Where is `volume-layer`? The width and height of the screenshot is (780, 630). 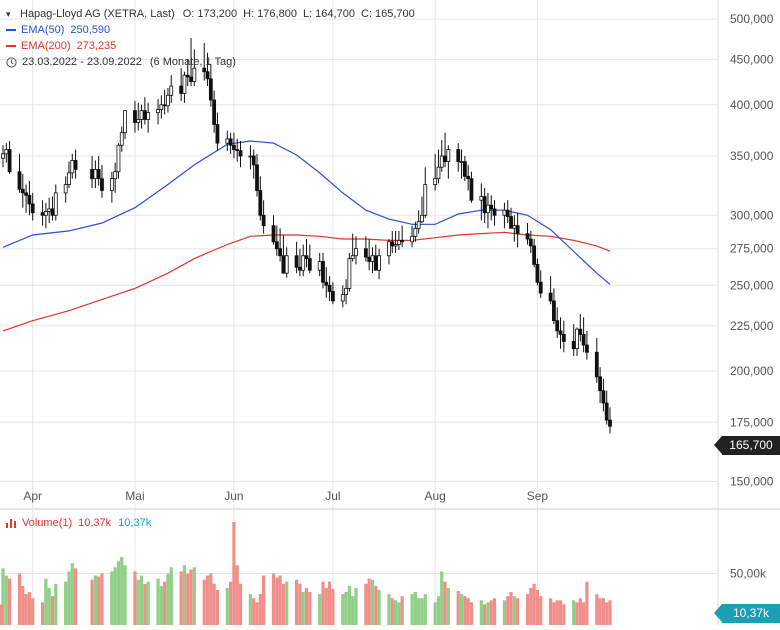
volume-layer is located at coordinates (306, 573).